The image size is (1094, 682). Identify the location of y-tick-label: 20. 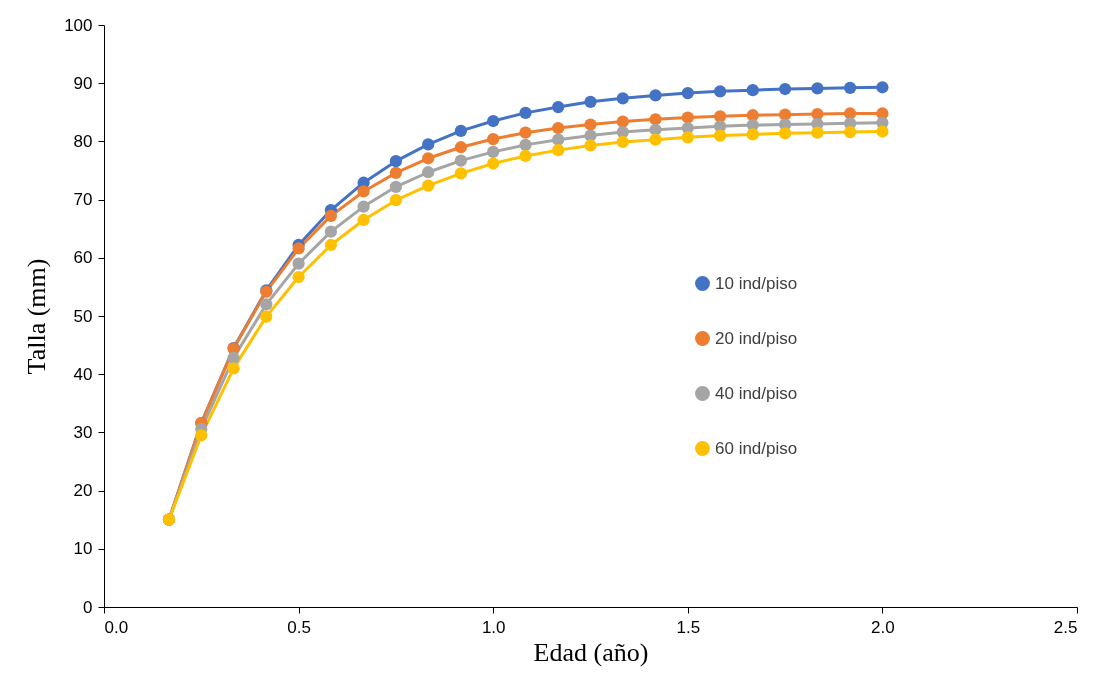
(83, 491).